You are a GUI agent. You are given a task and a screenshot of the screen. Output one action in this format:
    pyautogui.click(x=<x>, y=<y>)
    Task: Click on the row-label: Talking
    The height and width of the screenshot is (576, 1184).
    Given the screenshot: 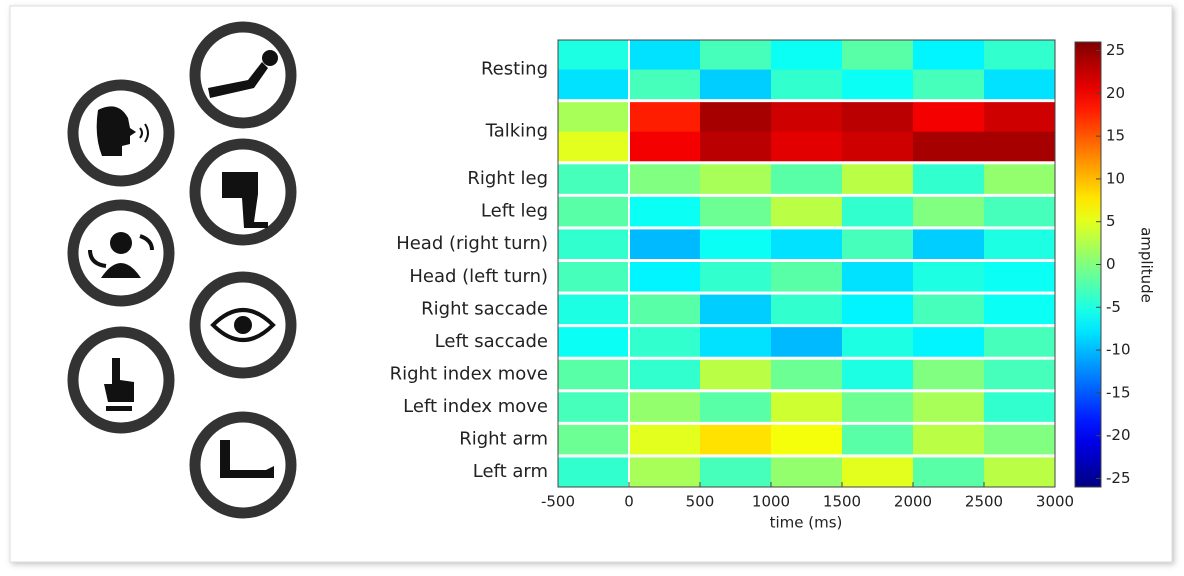 What is the action you would take?
    pyautogui.click(x=516, y=131)
    